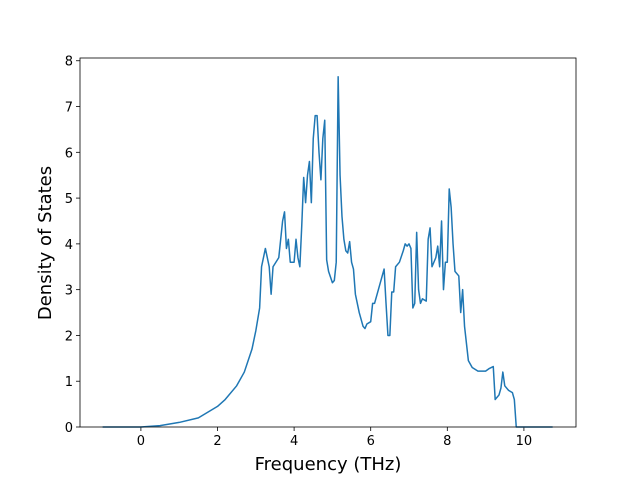 This screenshot has height=480, width=640. I want to click on y-tick-label: 5, so click(69, 199).